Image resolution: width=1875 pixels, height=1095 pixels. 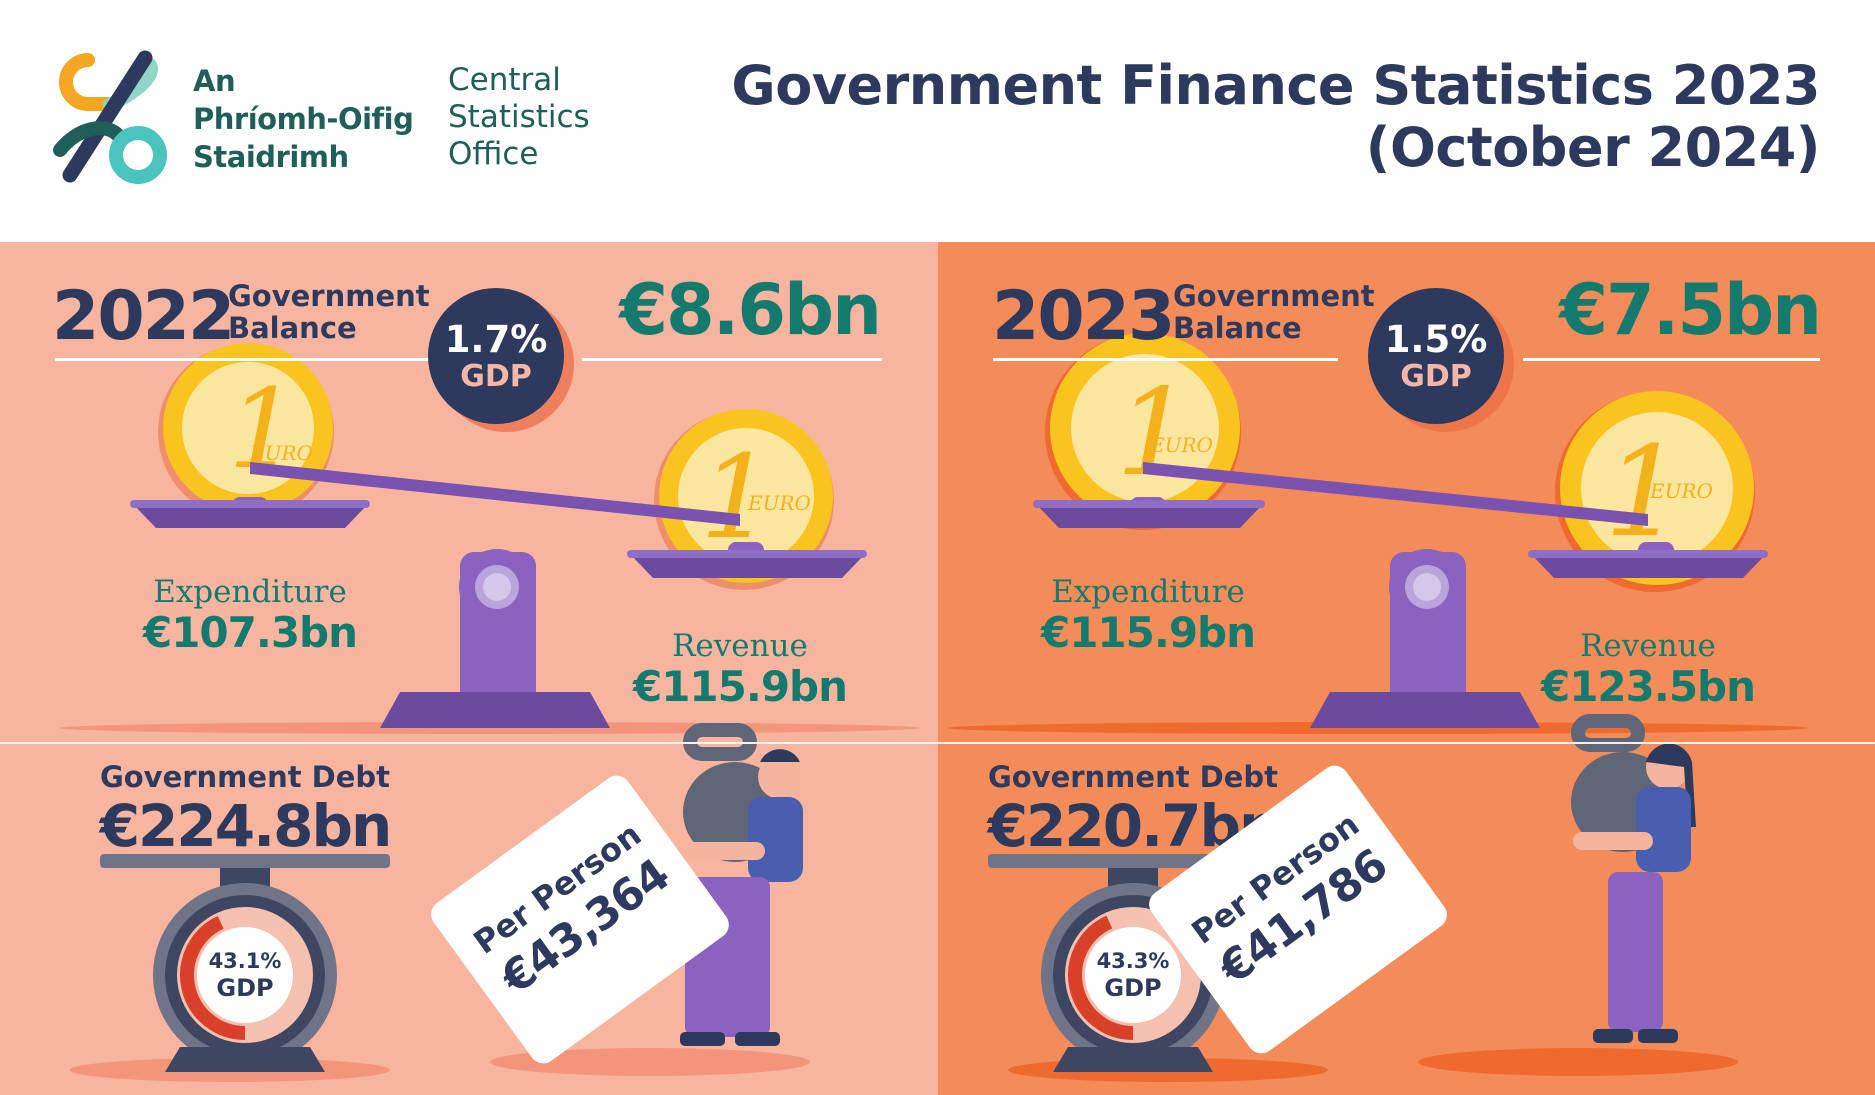 I want to click on revenue-value: €123.5bn, so click(x=1648, y=686).